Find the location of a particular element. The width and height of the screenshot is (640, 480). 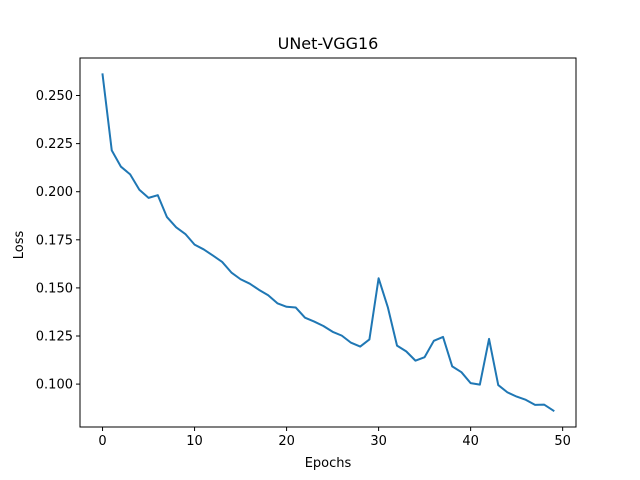

y-tick-label: 0.175 is located at coordinates (54, 240).